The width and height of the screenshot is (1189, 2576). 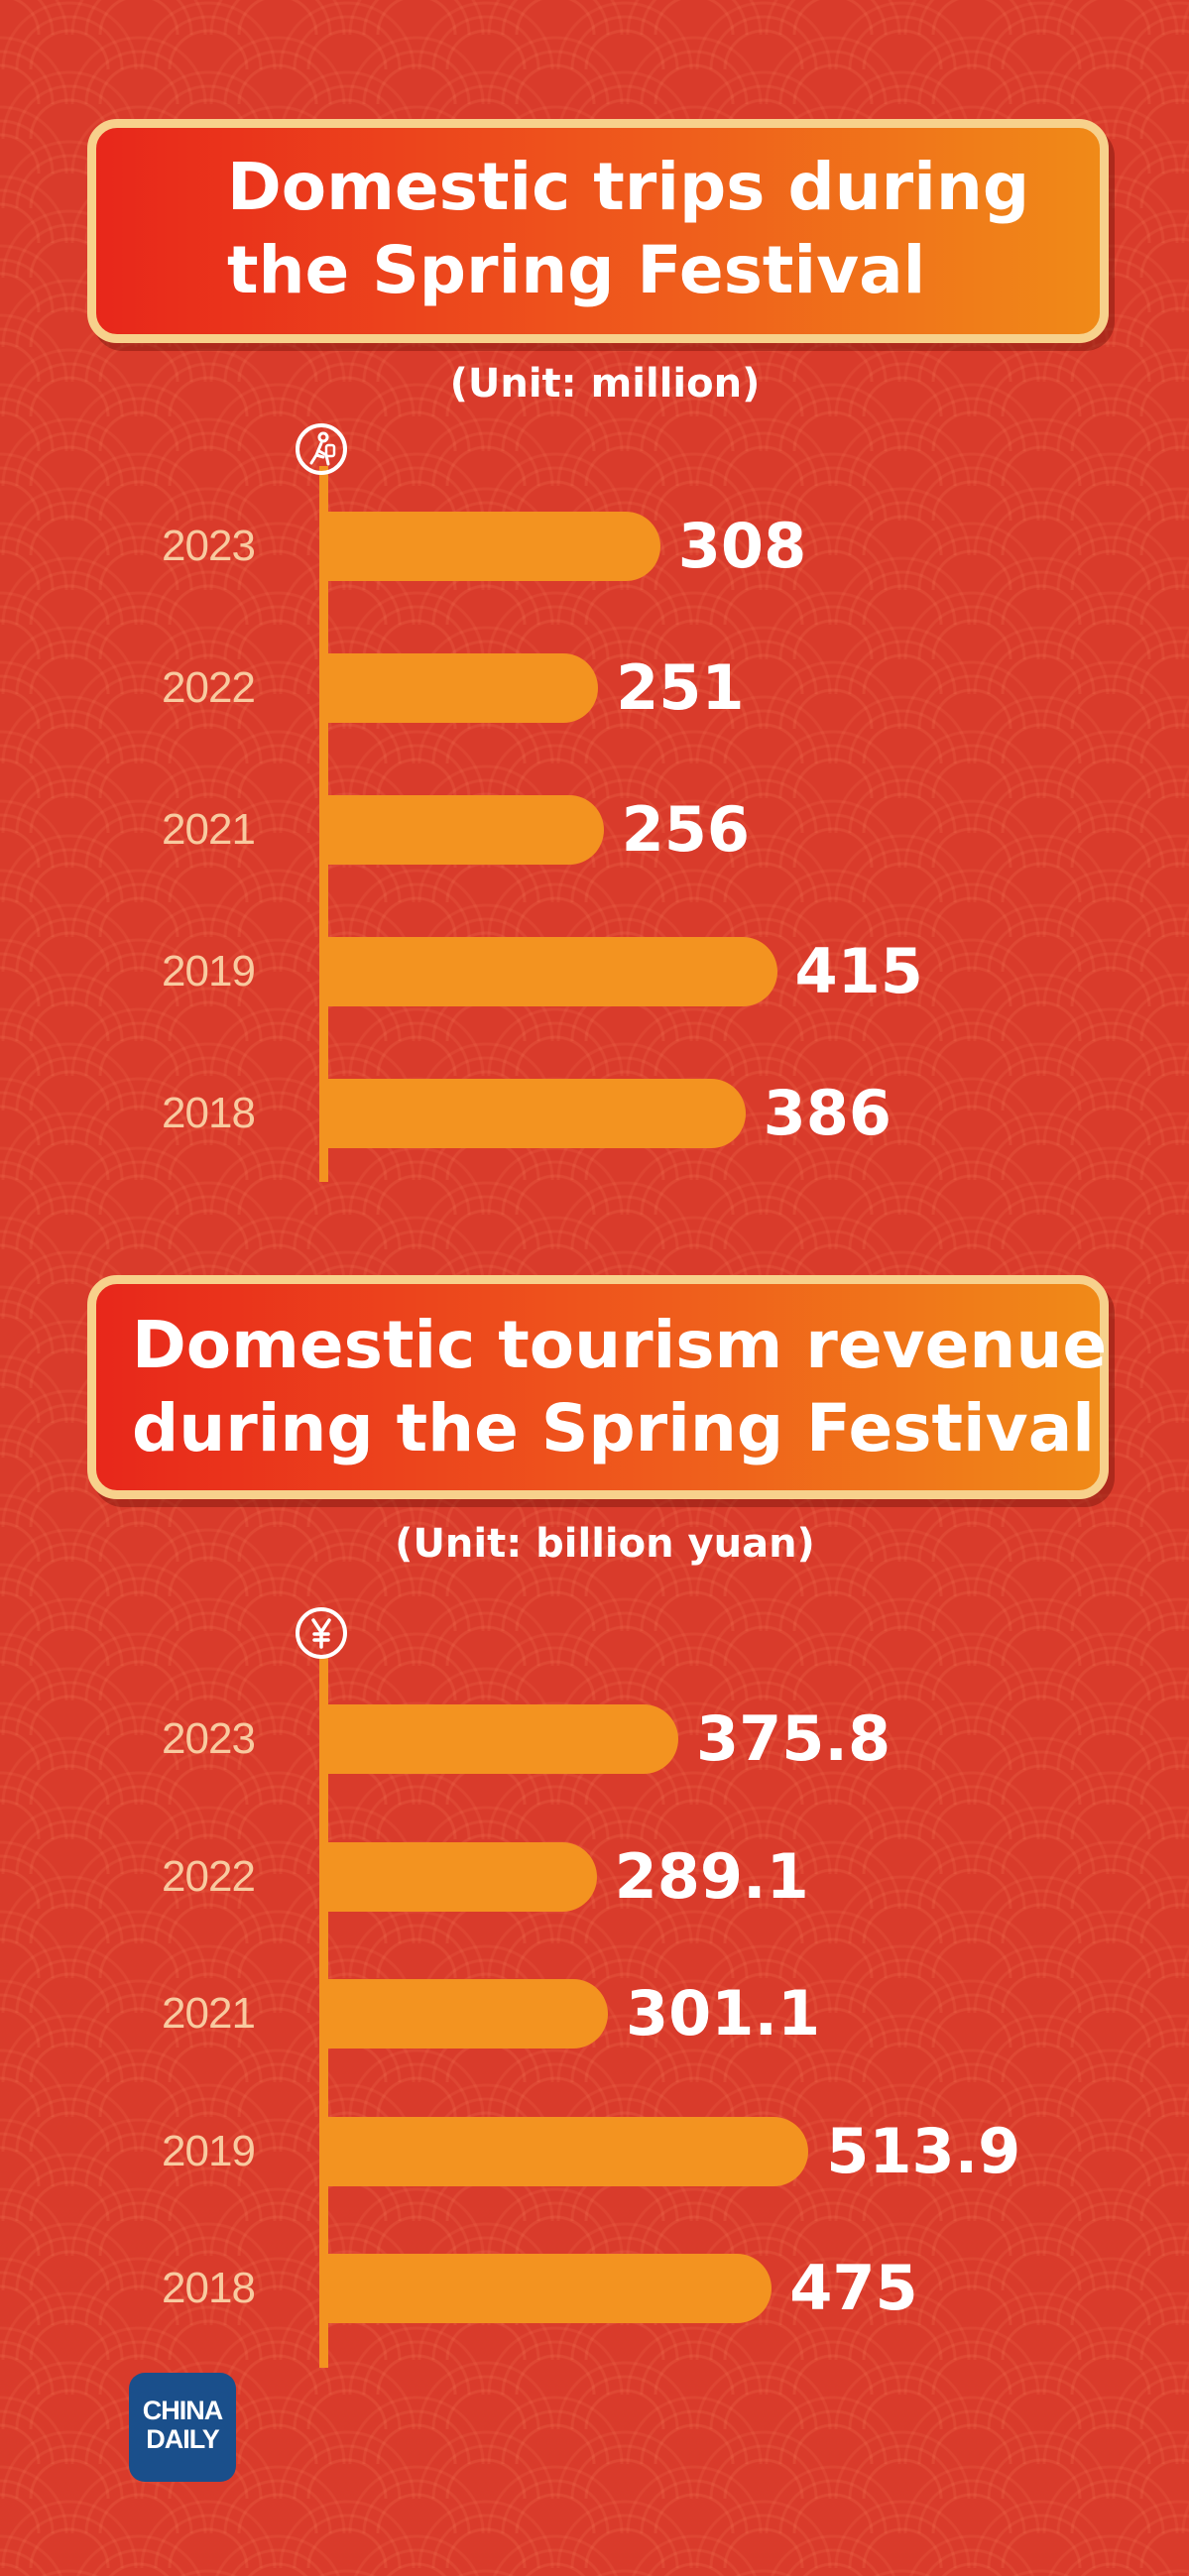 I want to click on revenue-year-label: 2021, so click(x=209, y=2013).